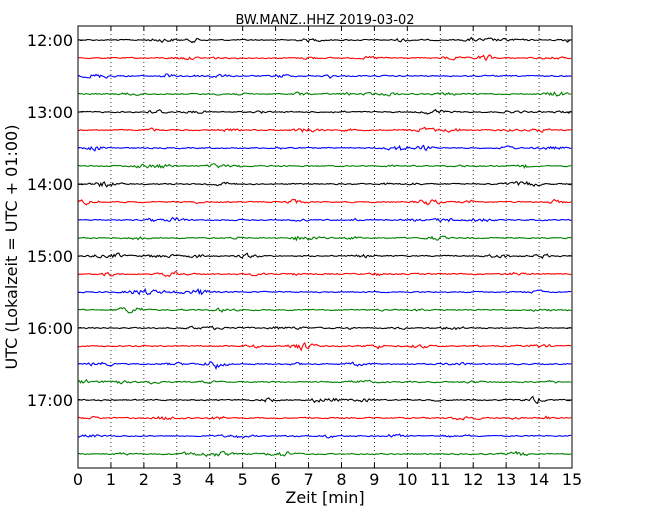  What do you see at coordinates (243, 479) in the screenshot?
I see `x-tick-label: 5` at bounding box center [243, 479].